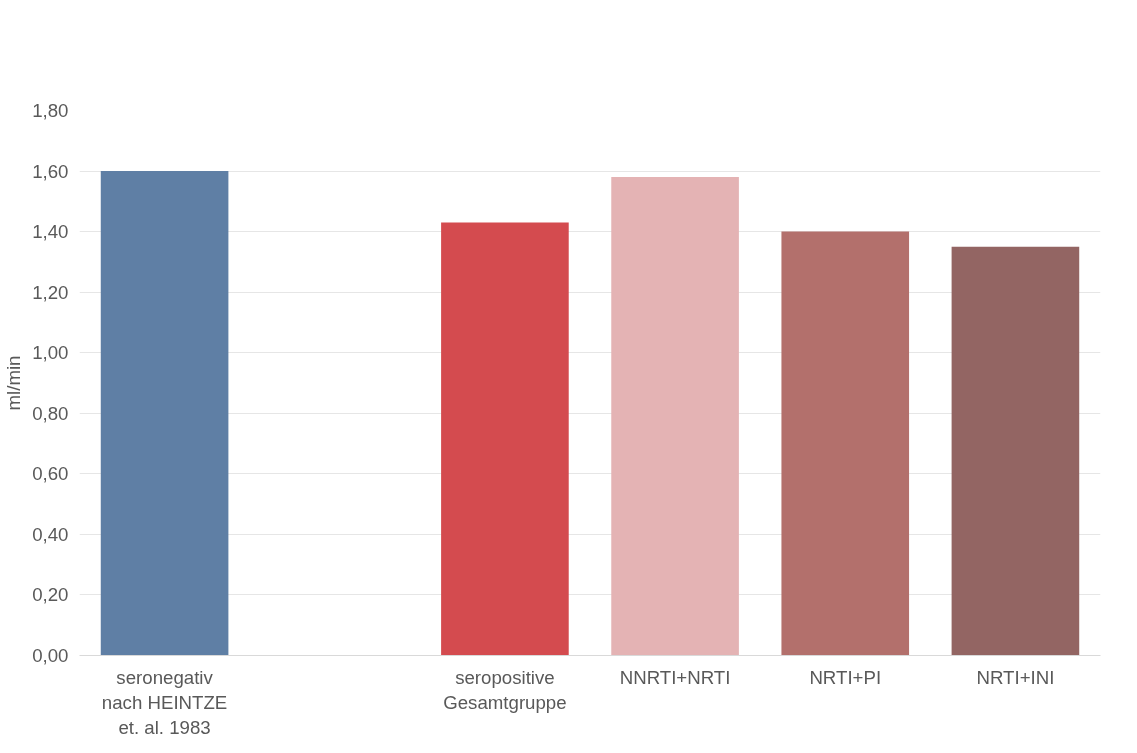 The width and height of the screenshot is (1137, 753). Describe the element at coordinates (50, 534) in the screenshot. I see `y-tick-label: 0,40` at that location.